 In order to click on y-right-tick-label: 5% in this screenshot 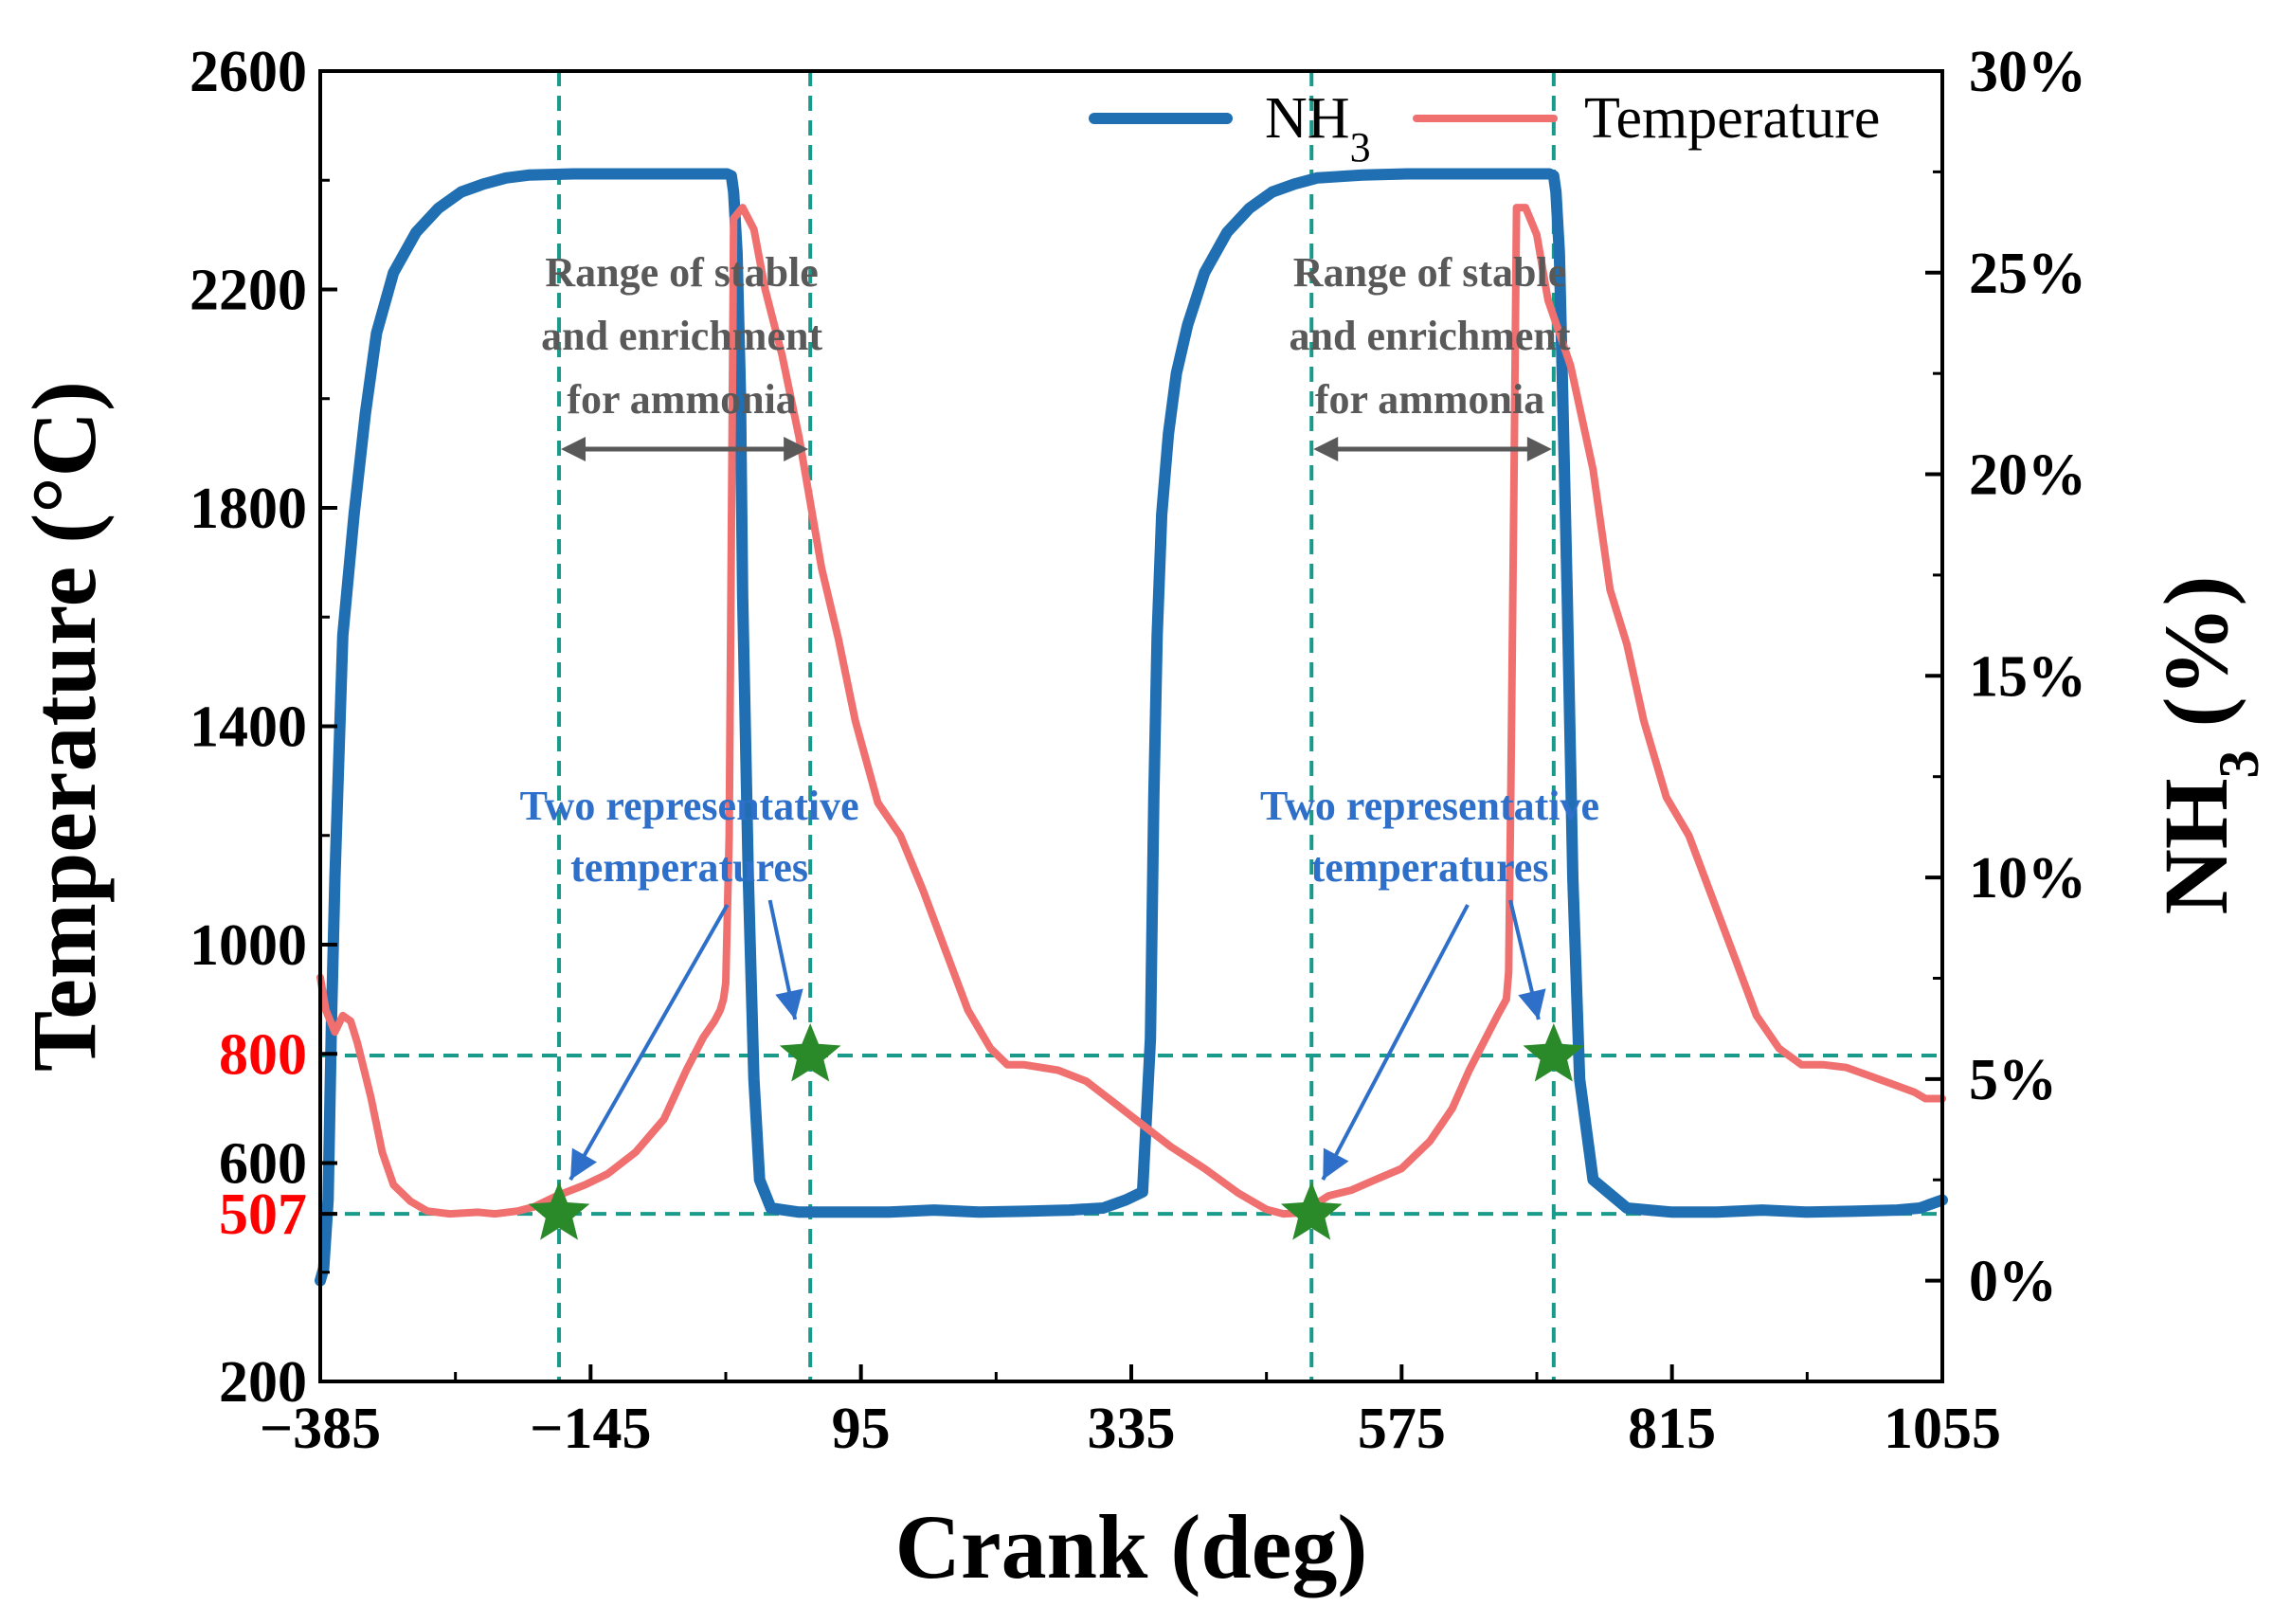, I will do `click(2013, 1080)`.